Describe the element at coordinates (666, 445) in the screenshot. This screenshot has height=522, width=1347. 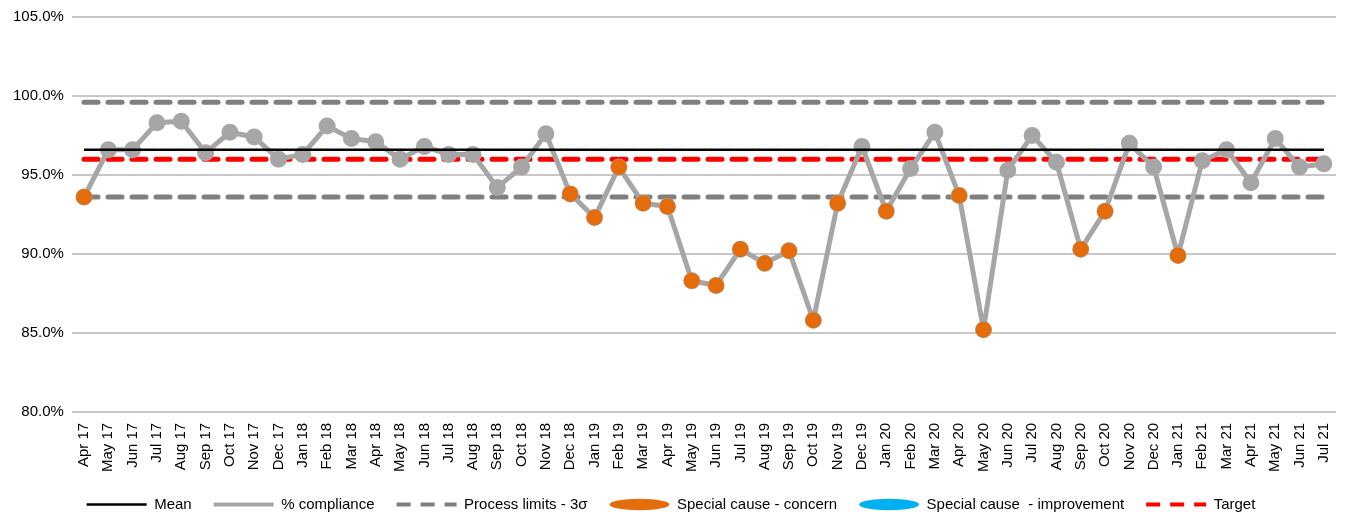
I see `x-tick-label: Apr 19` at that location.